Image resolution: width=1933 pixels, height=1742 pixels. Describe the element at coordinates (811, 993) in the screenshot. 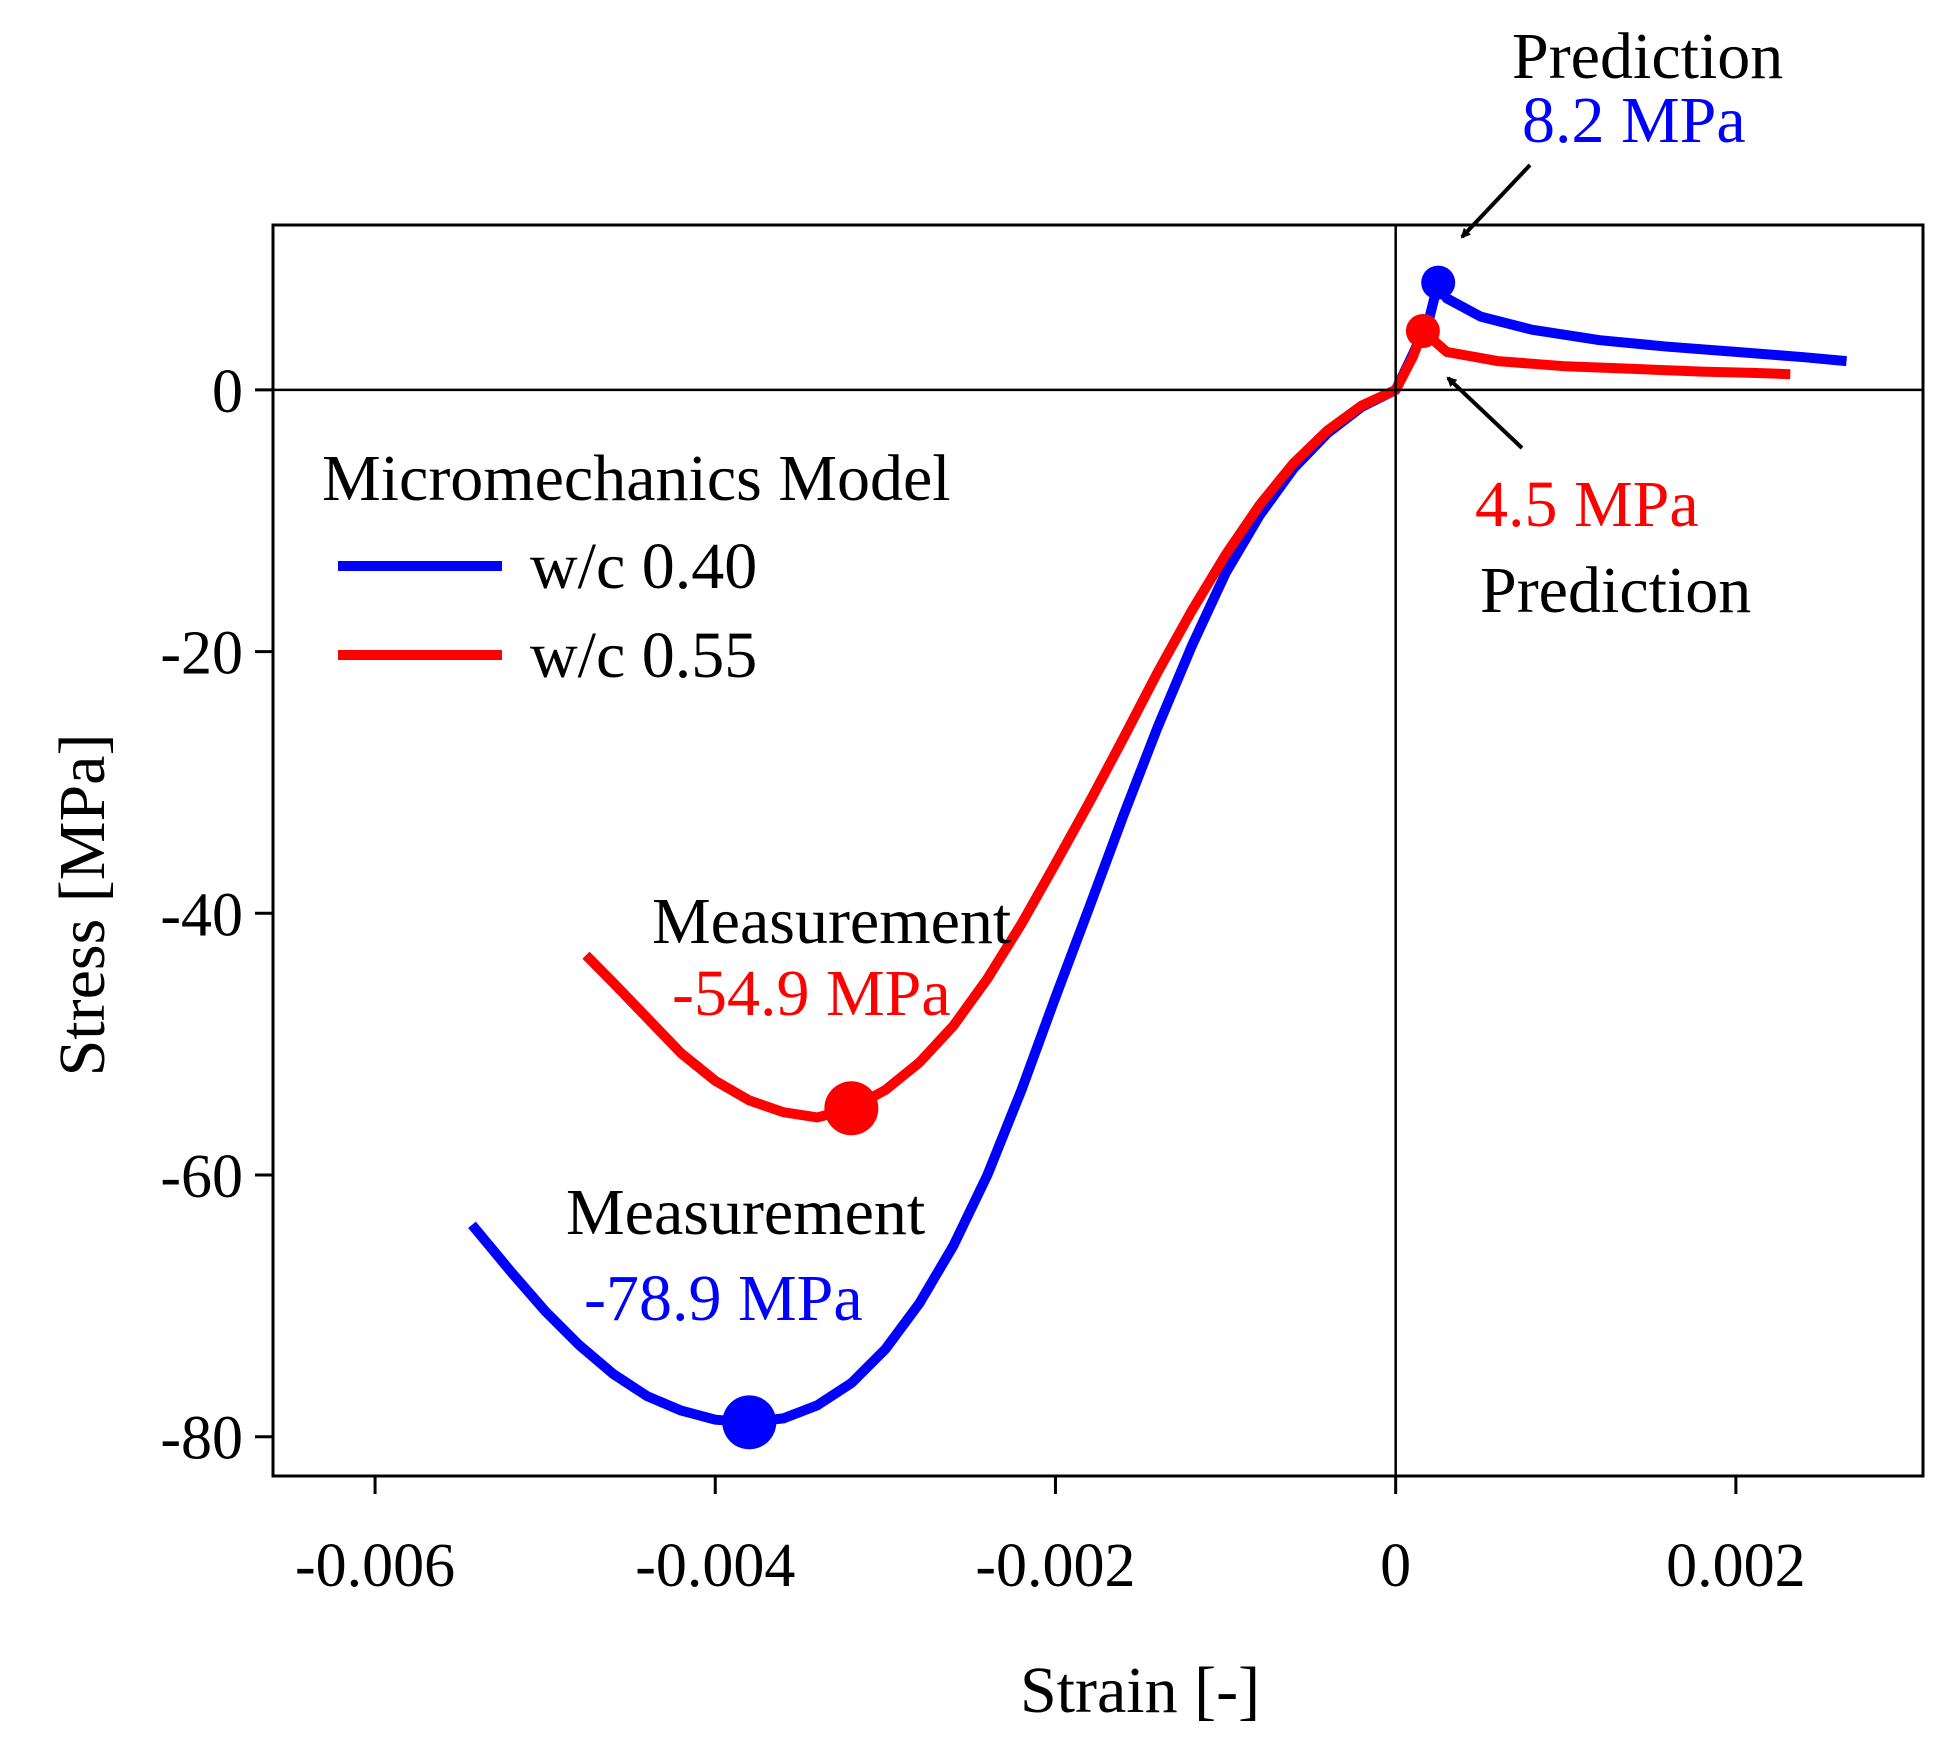

I see `annotation-measurement-wc055-value: -54.9 MPa` at that location.